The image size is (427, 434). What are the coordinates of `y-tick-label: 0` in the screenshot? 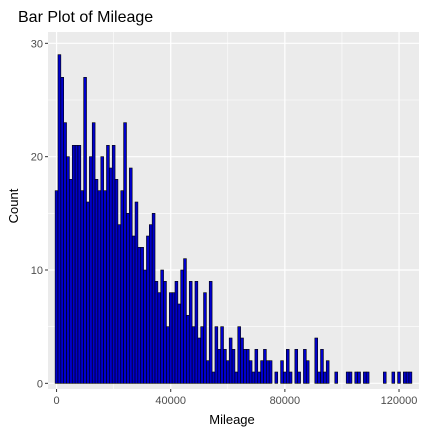 It's located at (40, 384).